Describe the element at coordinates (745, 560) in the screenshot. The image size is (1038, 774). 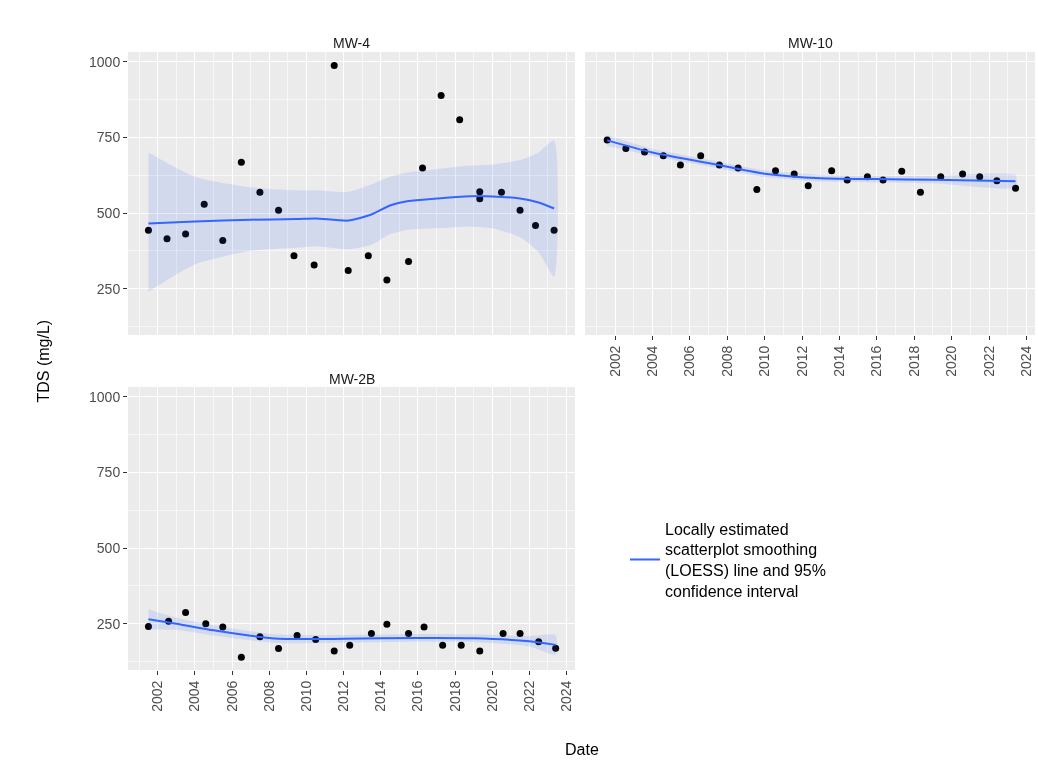
I see `legend-label: Locally estimated scatterplot smoothing (LOESS) line and 95% confidence interval` at that location.